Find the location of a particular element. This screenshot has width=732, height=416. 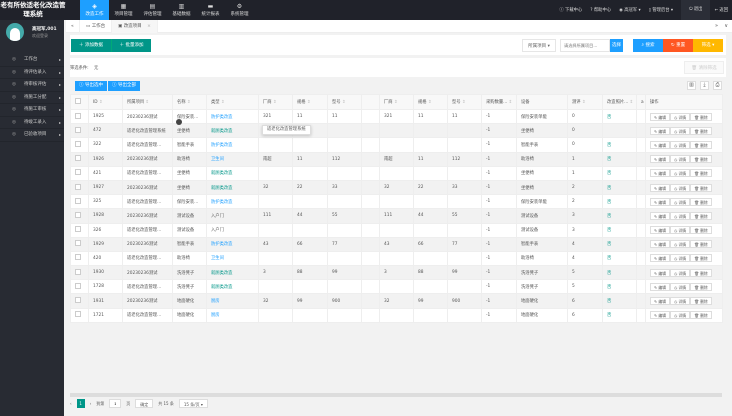

column-header: 名称 ⇕ is located at coordinates (189, 102).